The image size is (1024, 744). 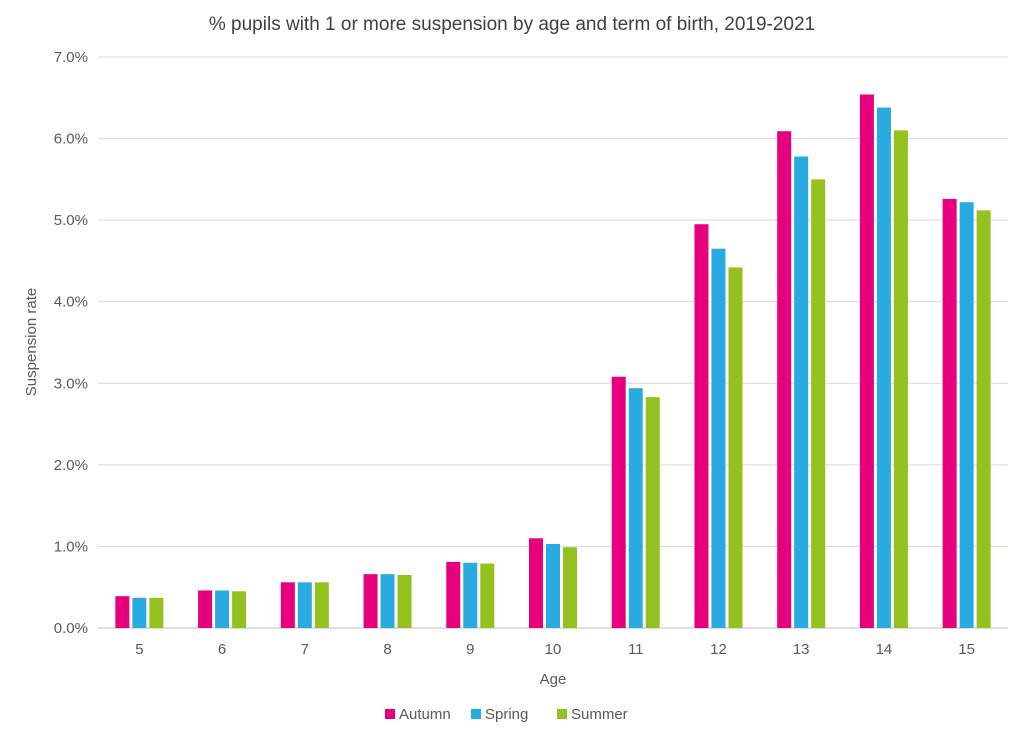 I want to click on legend-item-summer: Summer, so click(x=592, y=714).